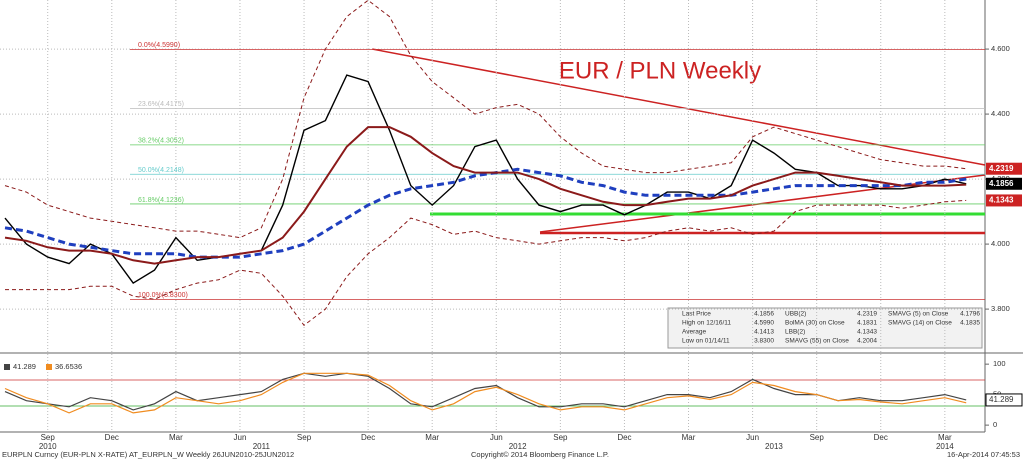  What do you see at coordinates (706, 323) in the screenshot?
I see `legend-label: High on 12/16/11` at bounding box center [706, 323].